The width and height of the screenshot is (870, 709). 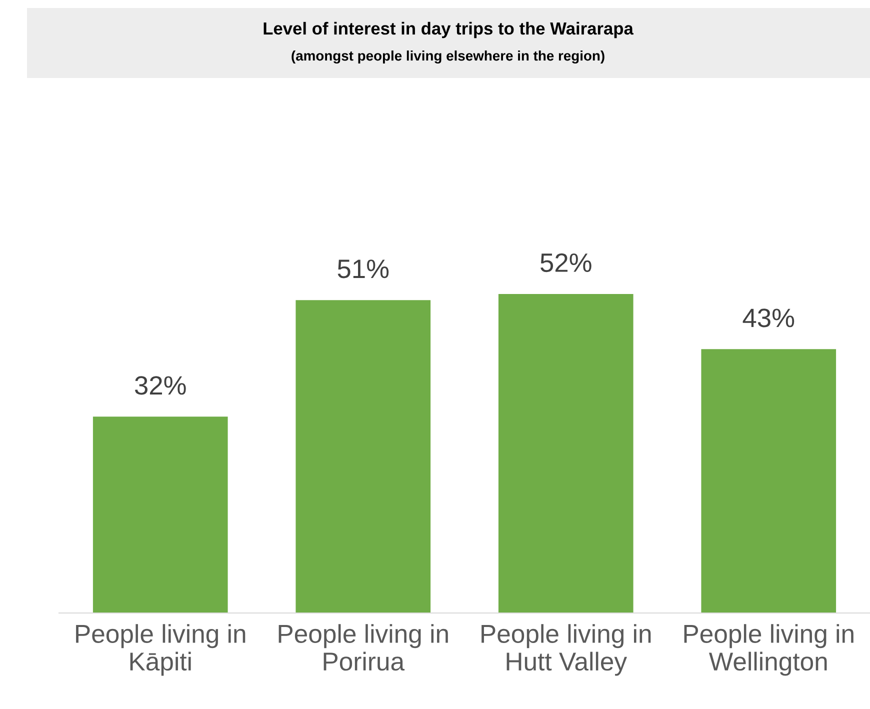 I want to click on data-label: 51%, so click(x=363, y=269).